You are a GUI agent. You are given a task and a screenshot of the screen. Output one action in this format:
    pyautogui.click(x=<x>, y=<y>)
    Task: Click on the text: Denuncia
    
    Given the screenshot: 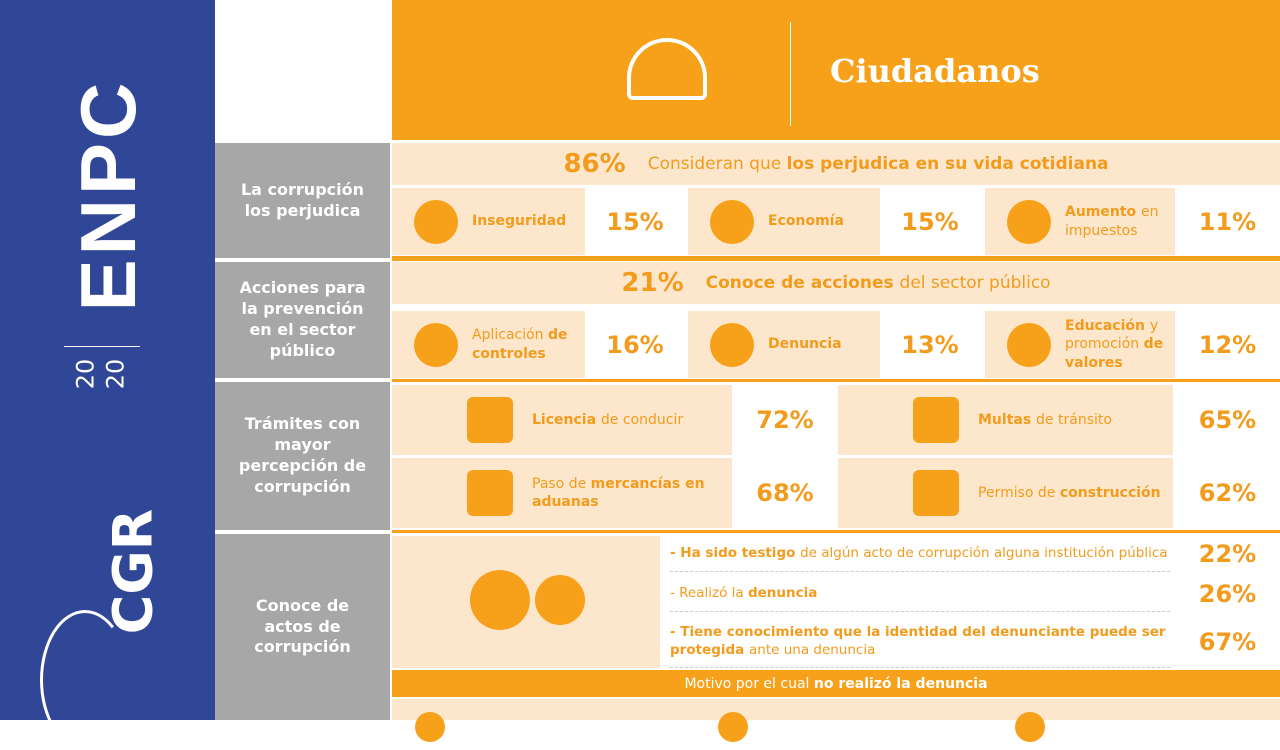 What is the action you would take?
    pyautogui.click(x=805, y=344)
    